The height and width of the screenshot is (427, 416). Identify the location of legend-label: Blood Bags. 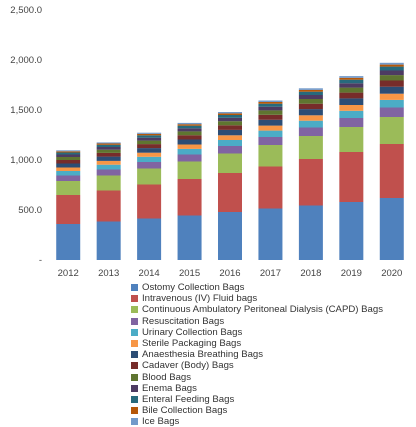
(167, 377).